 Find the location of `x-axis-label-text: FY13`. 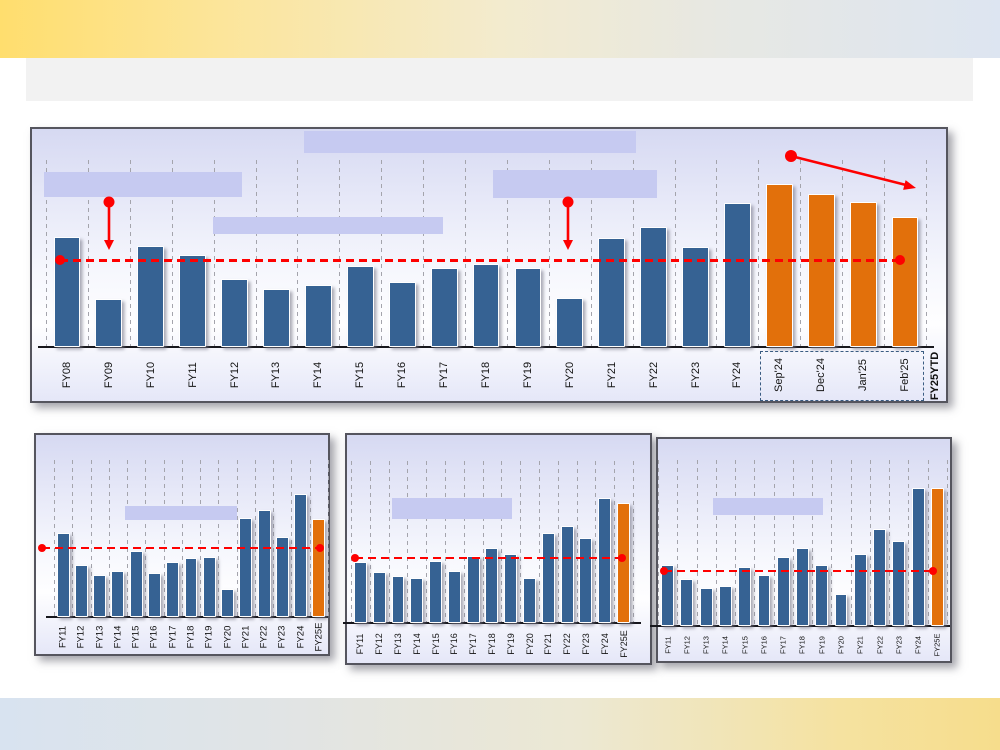

x-axis-label-text: FY13 is located at coordinates (706, 644).